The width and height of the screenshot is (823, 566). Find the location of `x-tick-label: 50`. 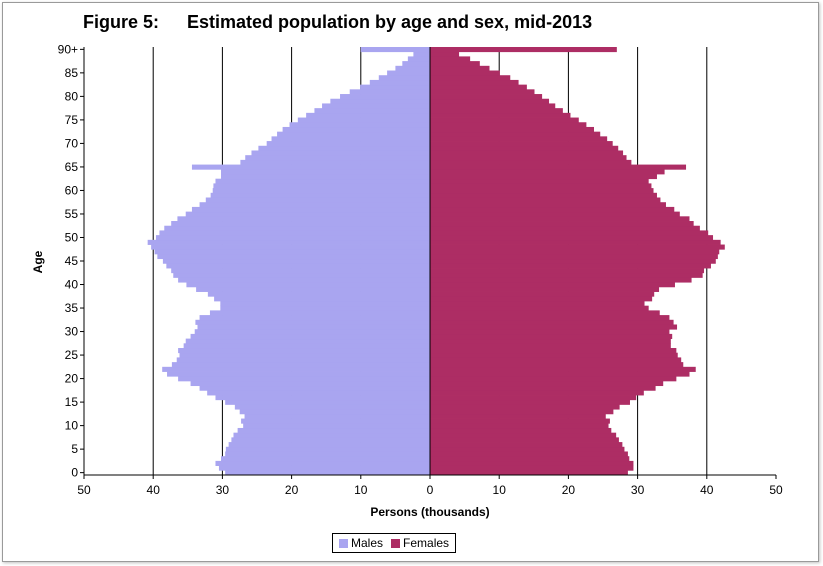

x-tick-label: 50 is located at coordinates (84, 490).